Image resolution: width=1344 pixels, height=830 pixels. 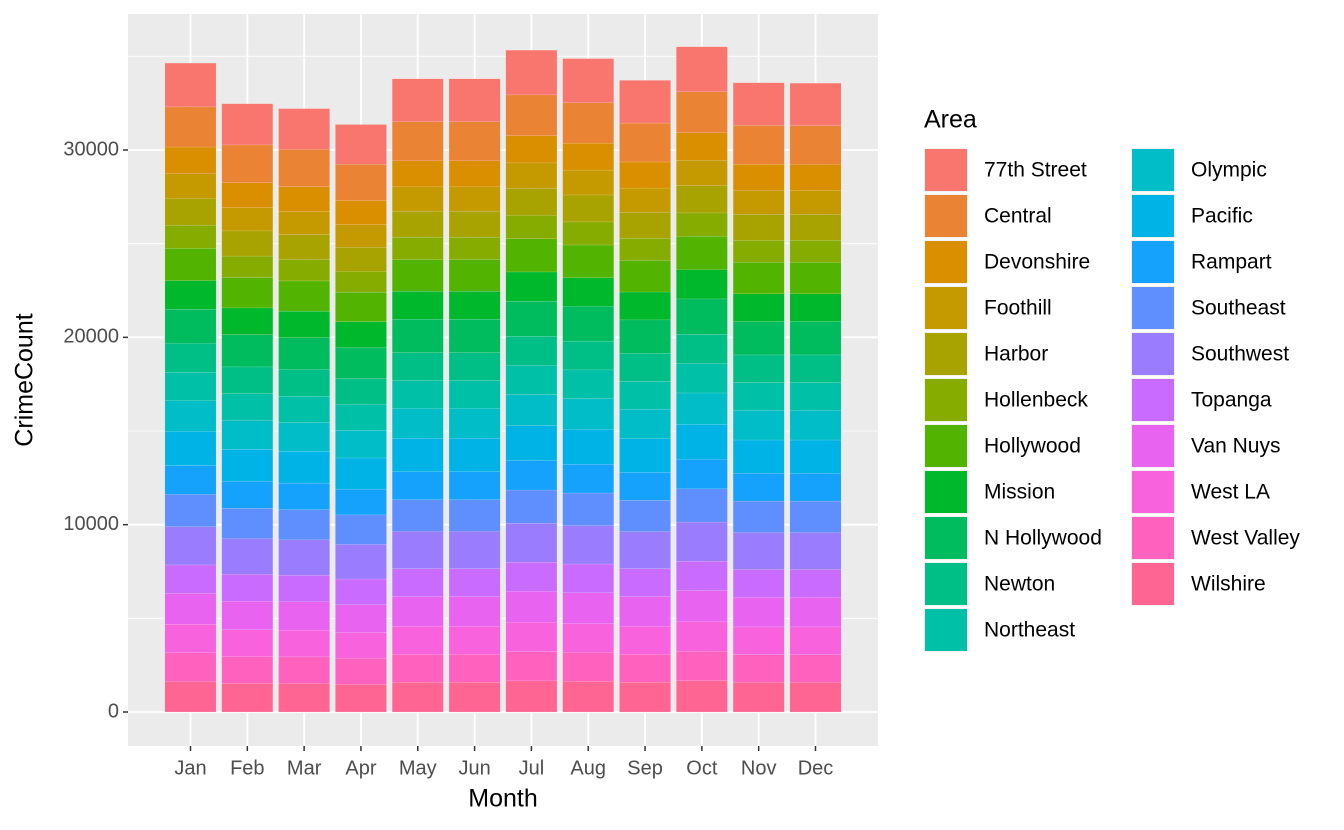 I want to click on x-tick-label: May, so click(x=418, y=768).